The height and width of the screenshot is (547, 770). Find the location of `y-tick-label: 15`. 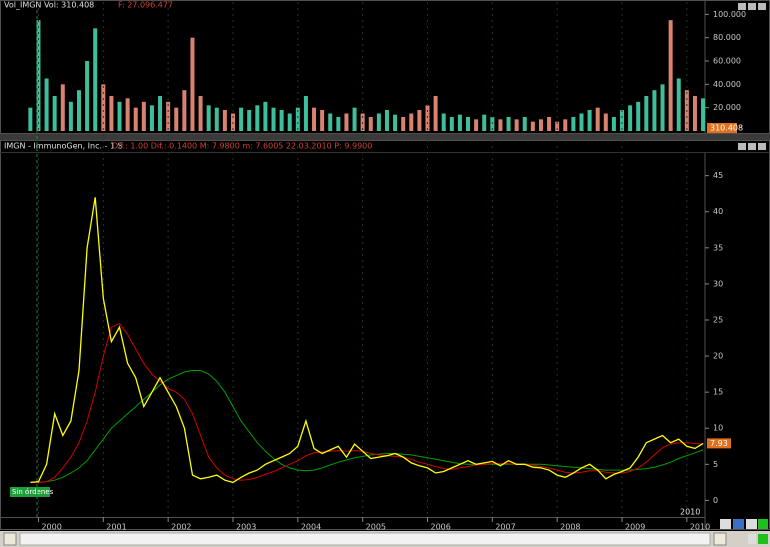

y-tick-label: 15 is located at coordinates (718, 392).